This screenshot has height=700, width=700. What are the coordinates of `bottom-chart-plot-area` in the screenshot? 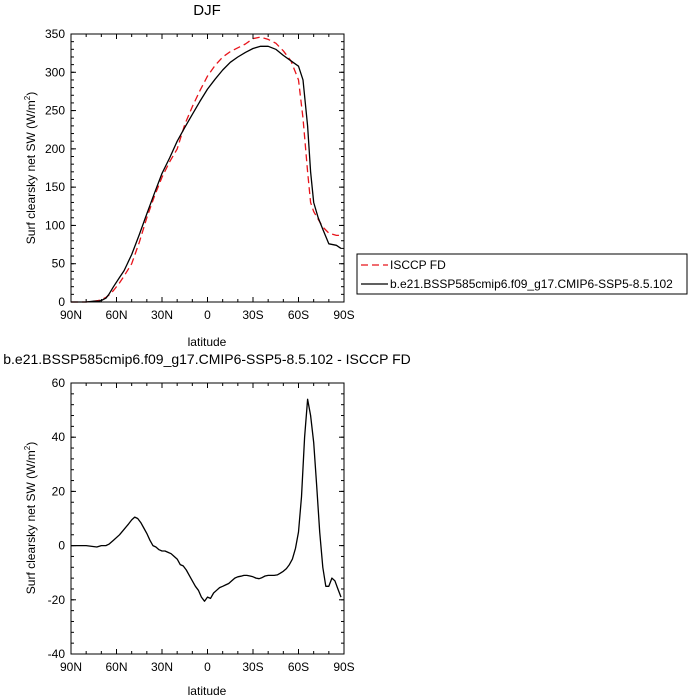 It's located at (206, 500).